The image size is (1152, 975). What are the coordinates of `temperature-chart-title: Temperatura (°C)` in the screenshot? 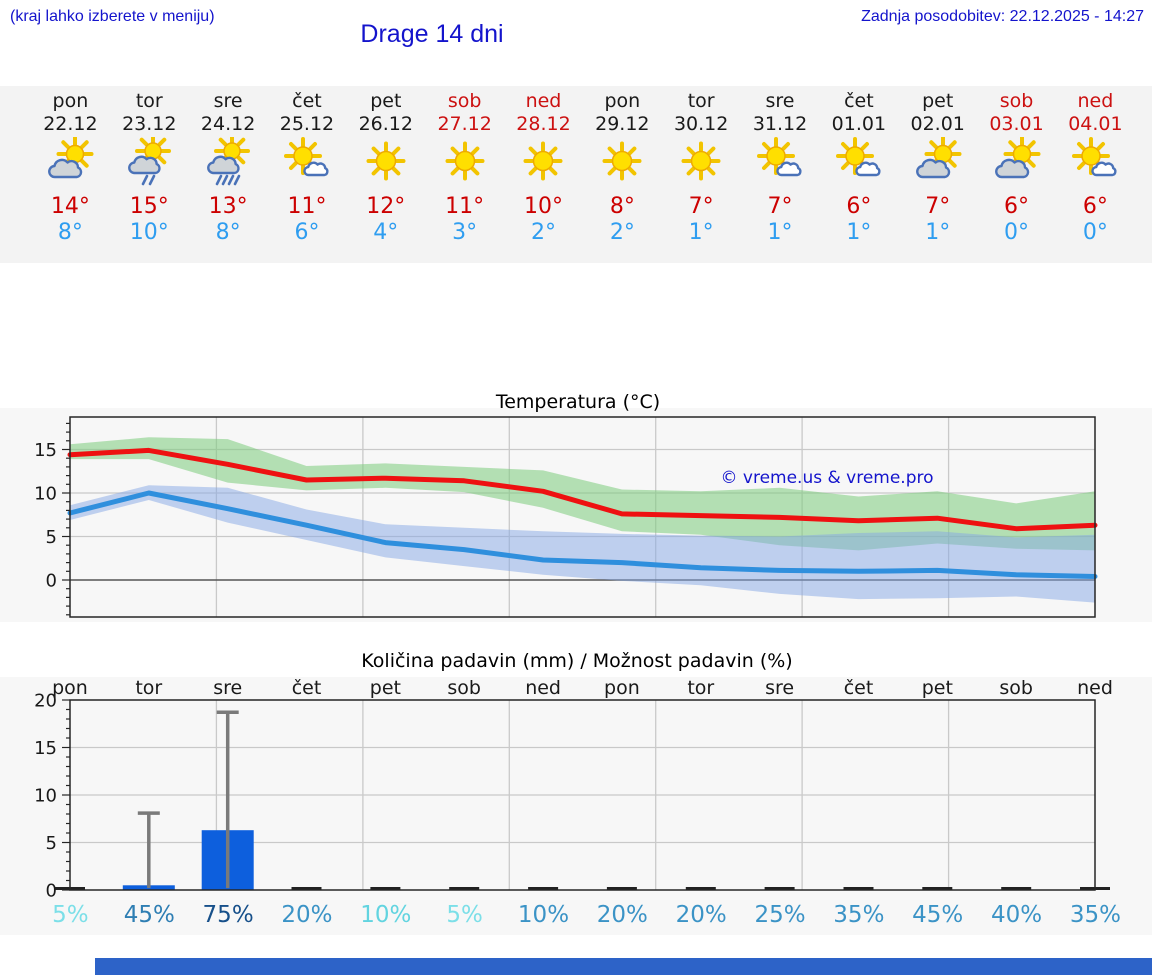 It's located at (577, 402).